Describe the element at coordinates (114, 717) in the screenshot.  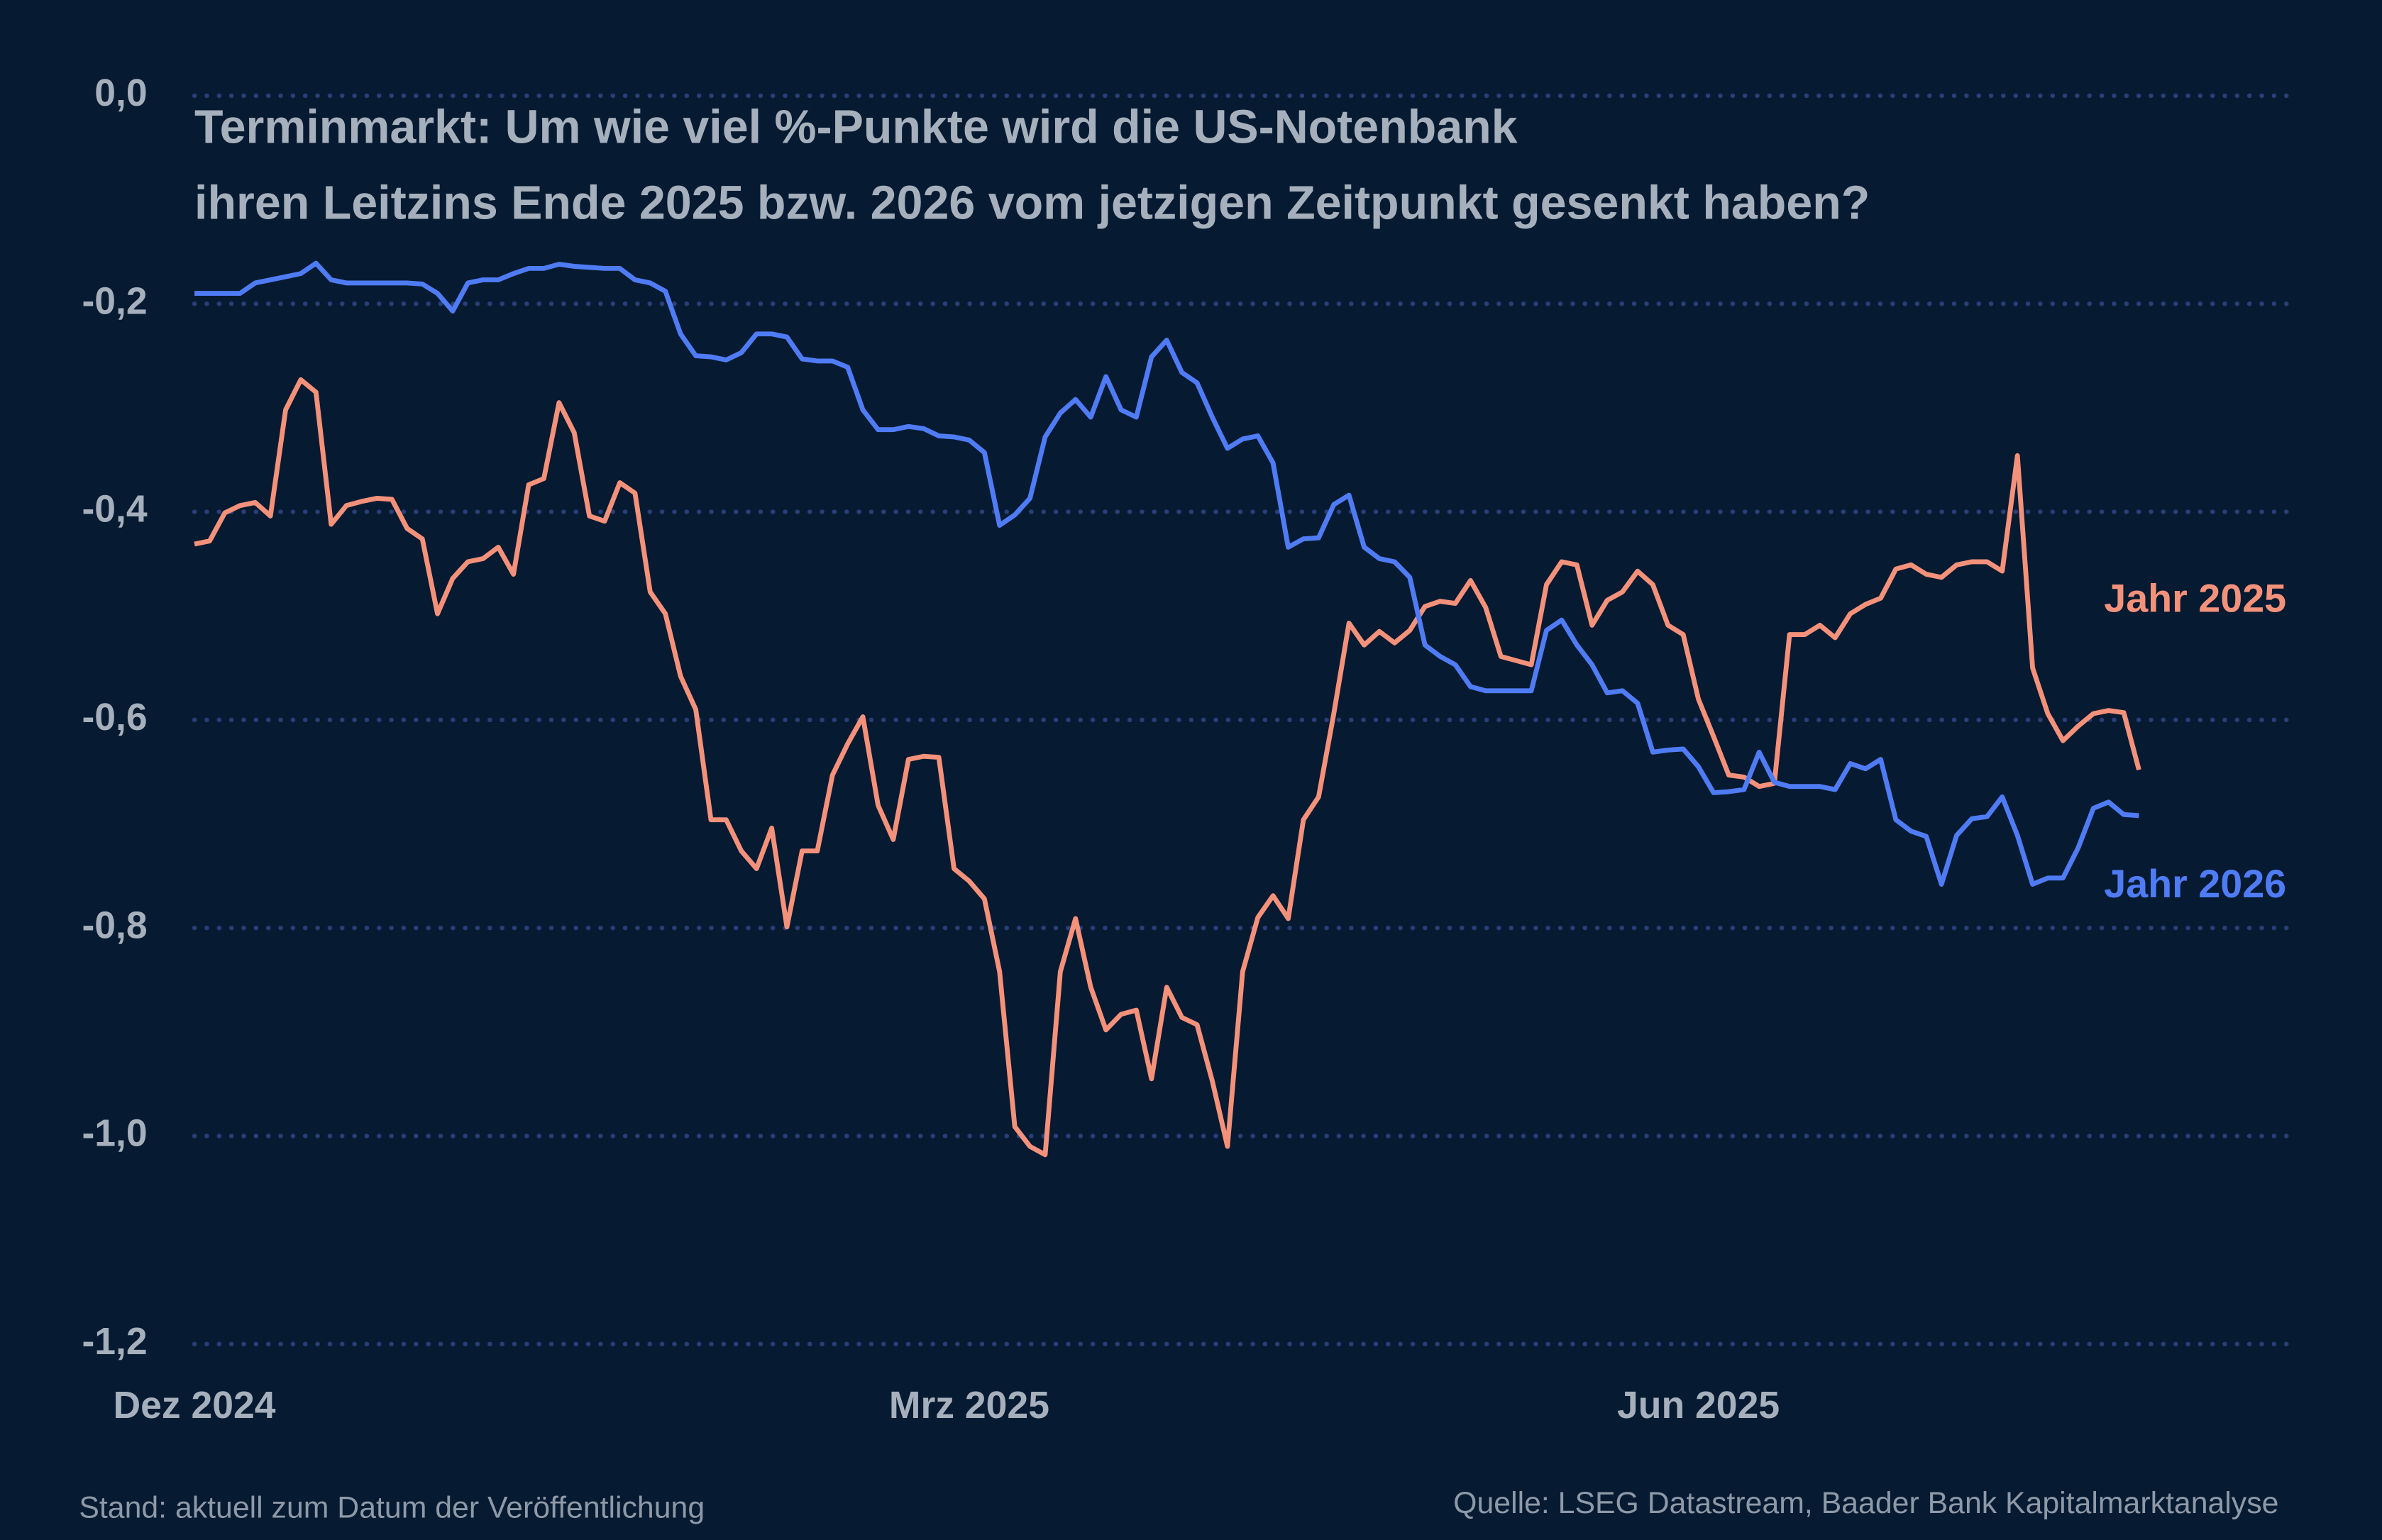
I see `y-tick-label: -0,6` at that location.